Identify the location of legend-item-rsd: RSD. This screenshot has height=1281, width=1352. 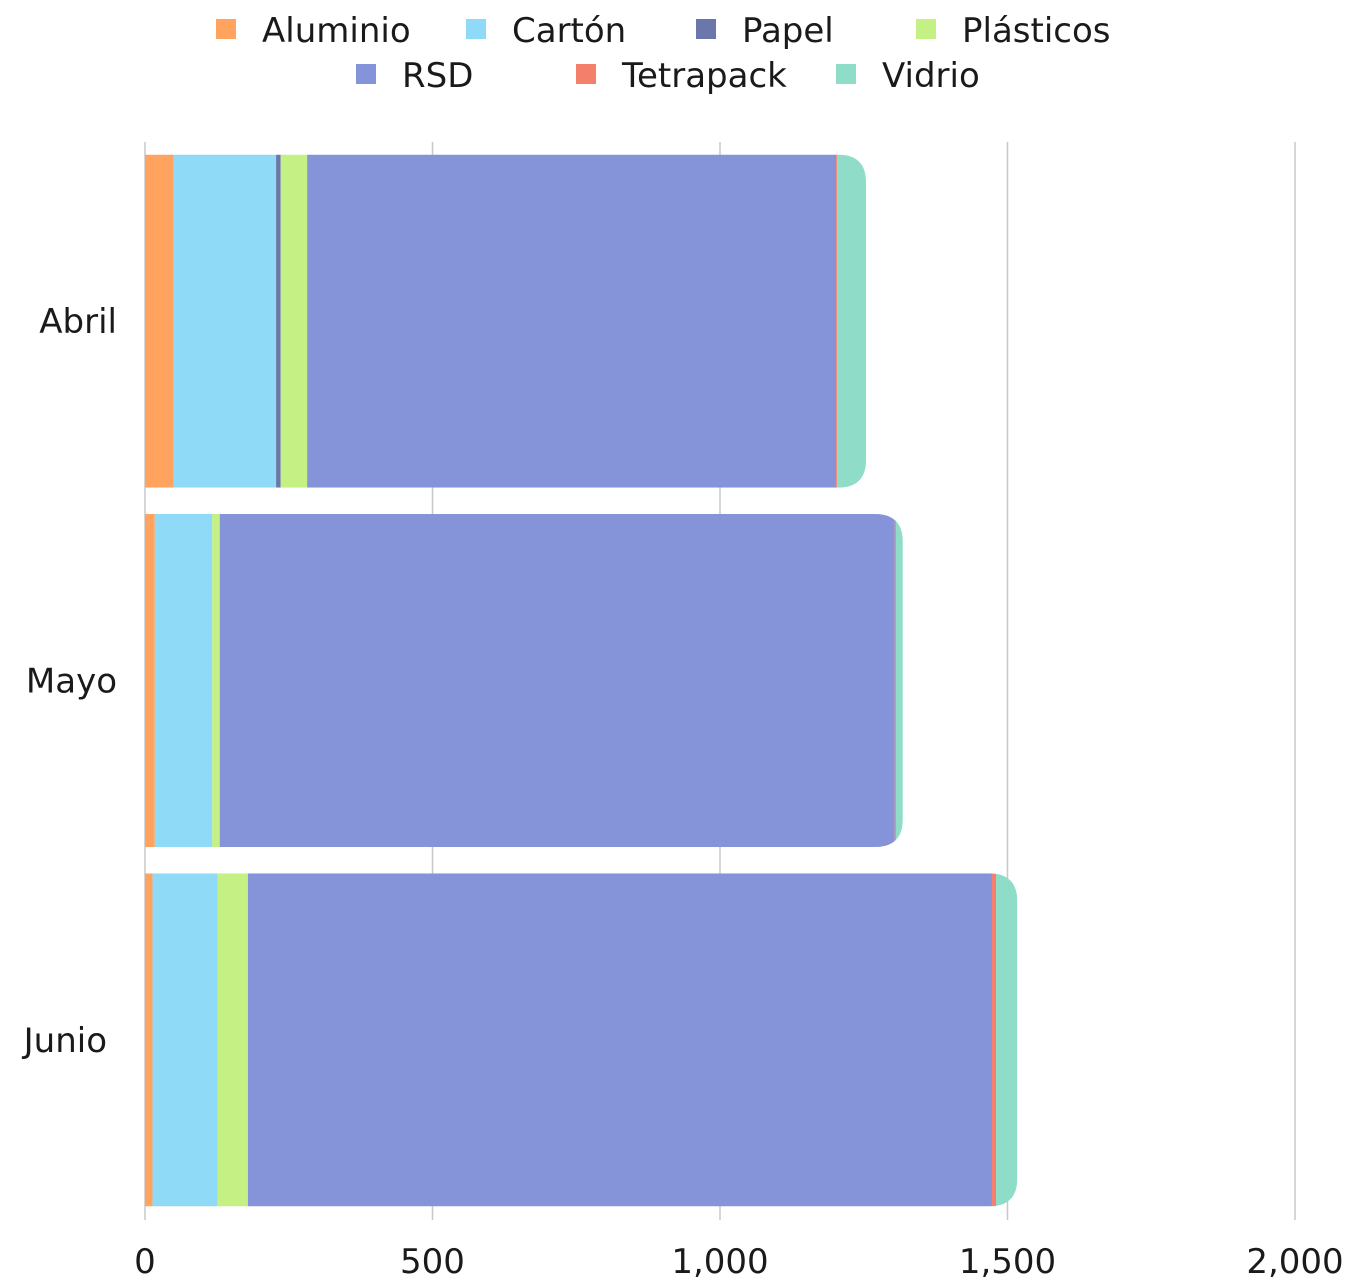
(414, 76).